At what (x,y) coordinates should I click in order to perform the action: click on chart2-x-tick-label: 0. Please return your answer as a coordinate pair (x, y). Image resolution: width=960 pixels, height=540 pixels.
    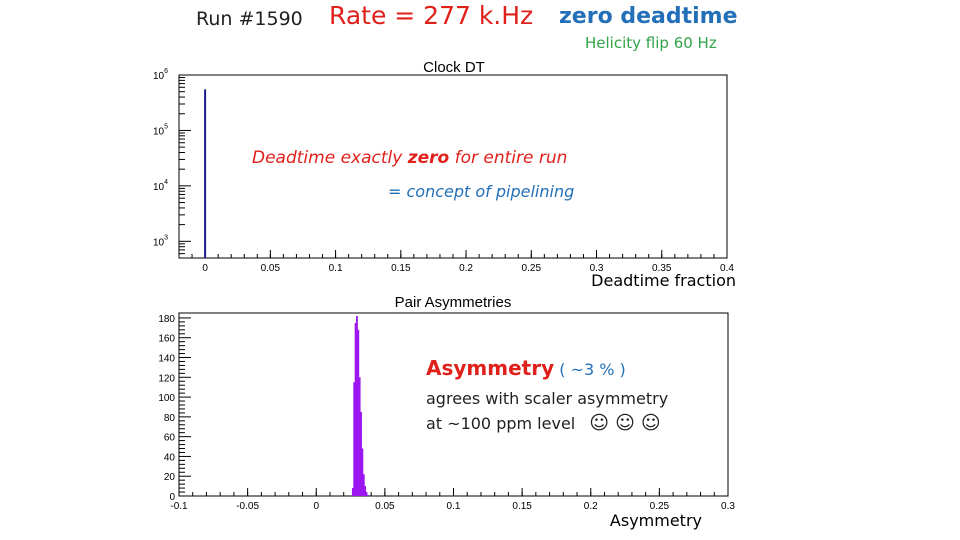
    Looking at the image, I should click on (316, 506).